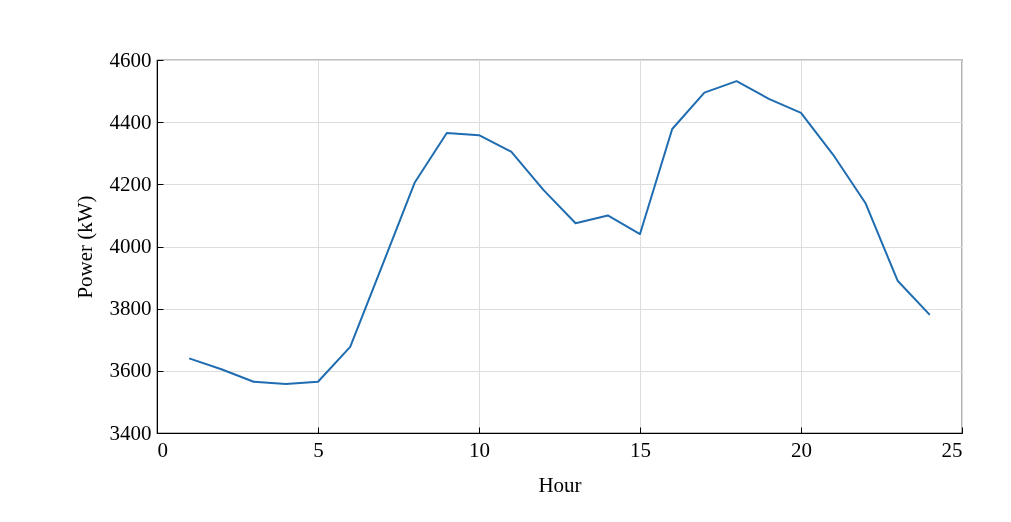  I want to click on x-tick-label: 25, so click(952, 449).